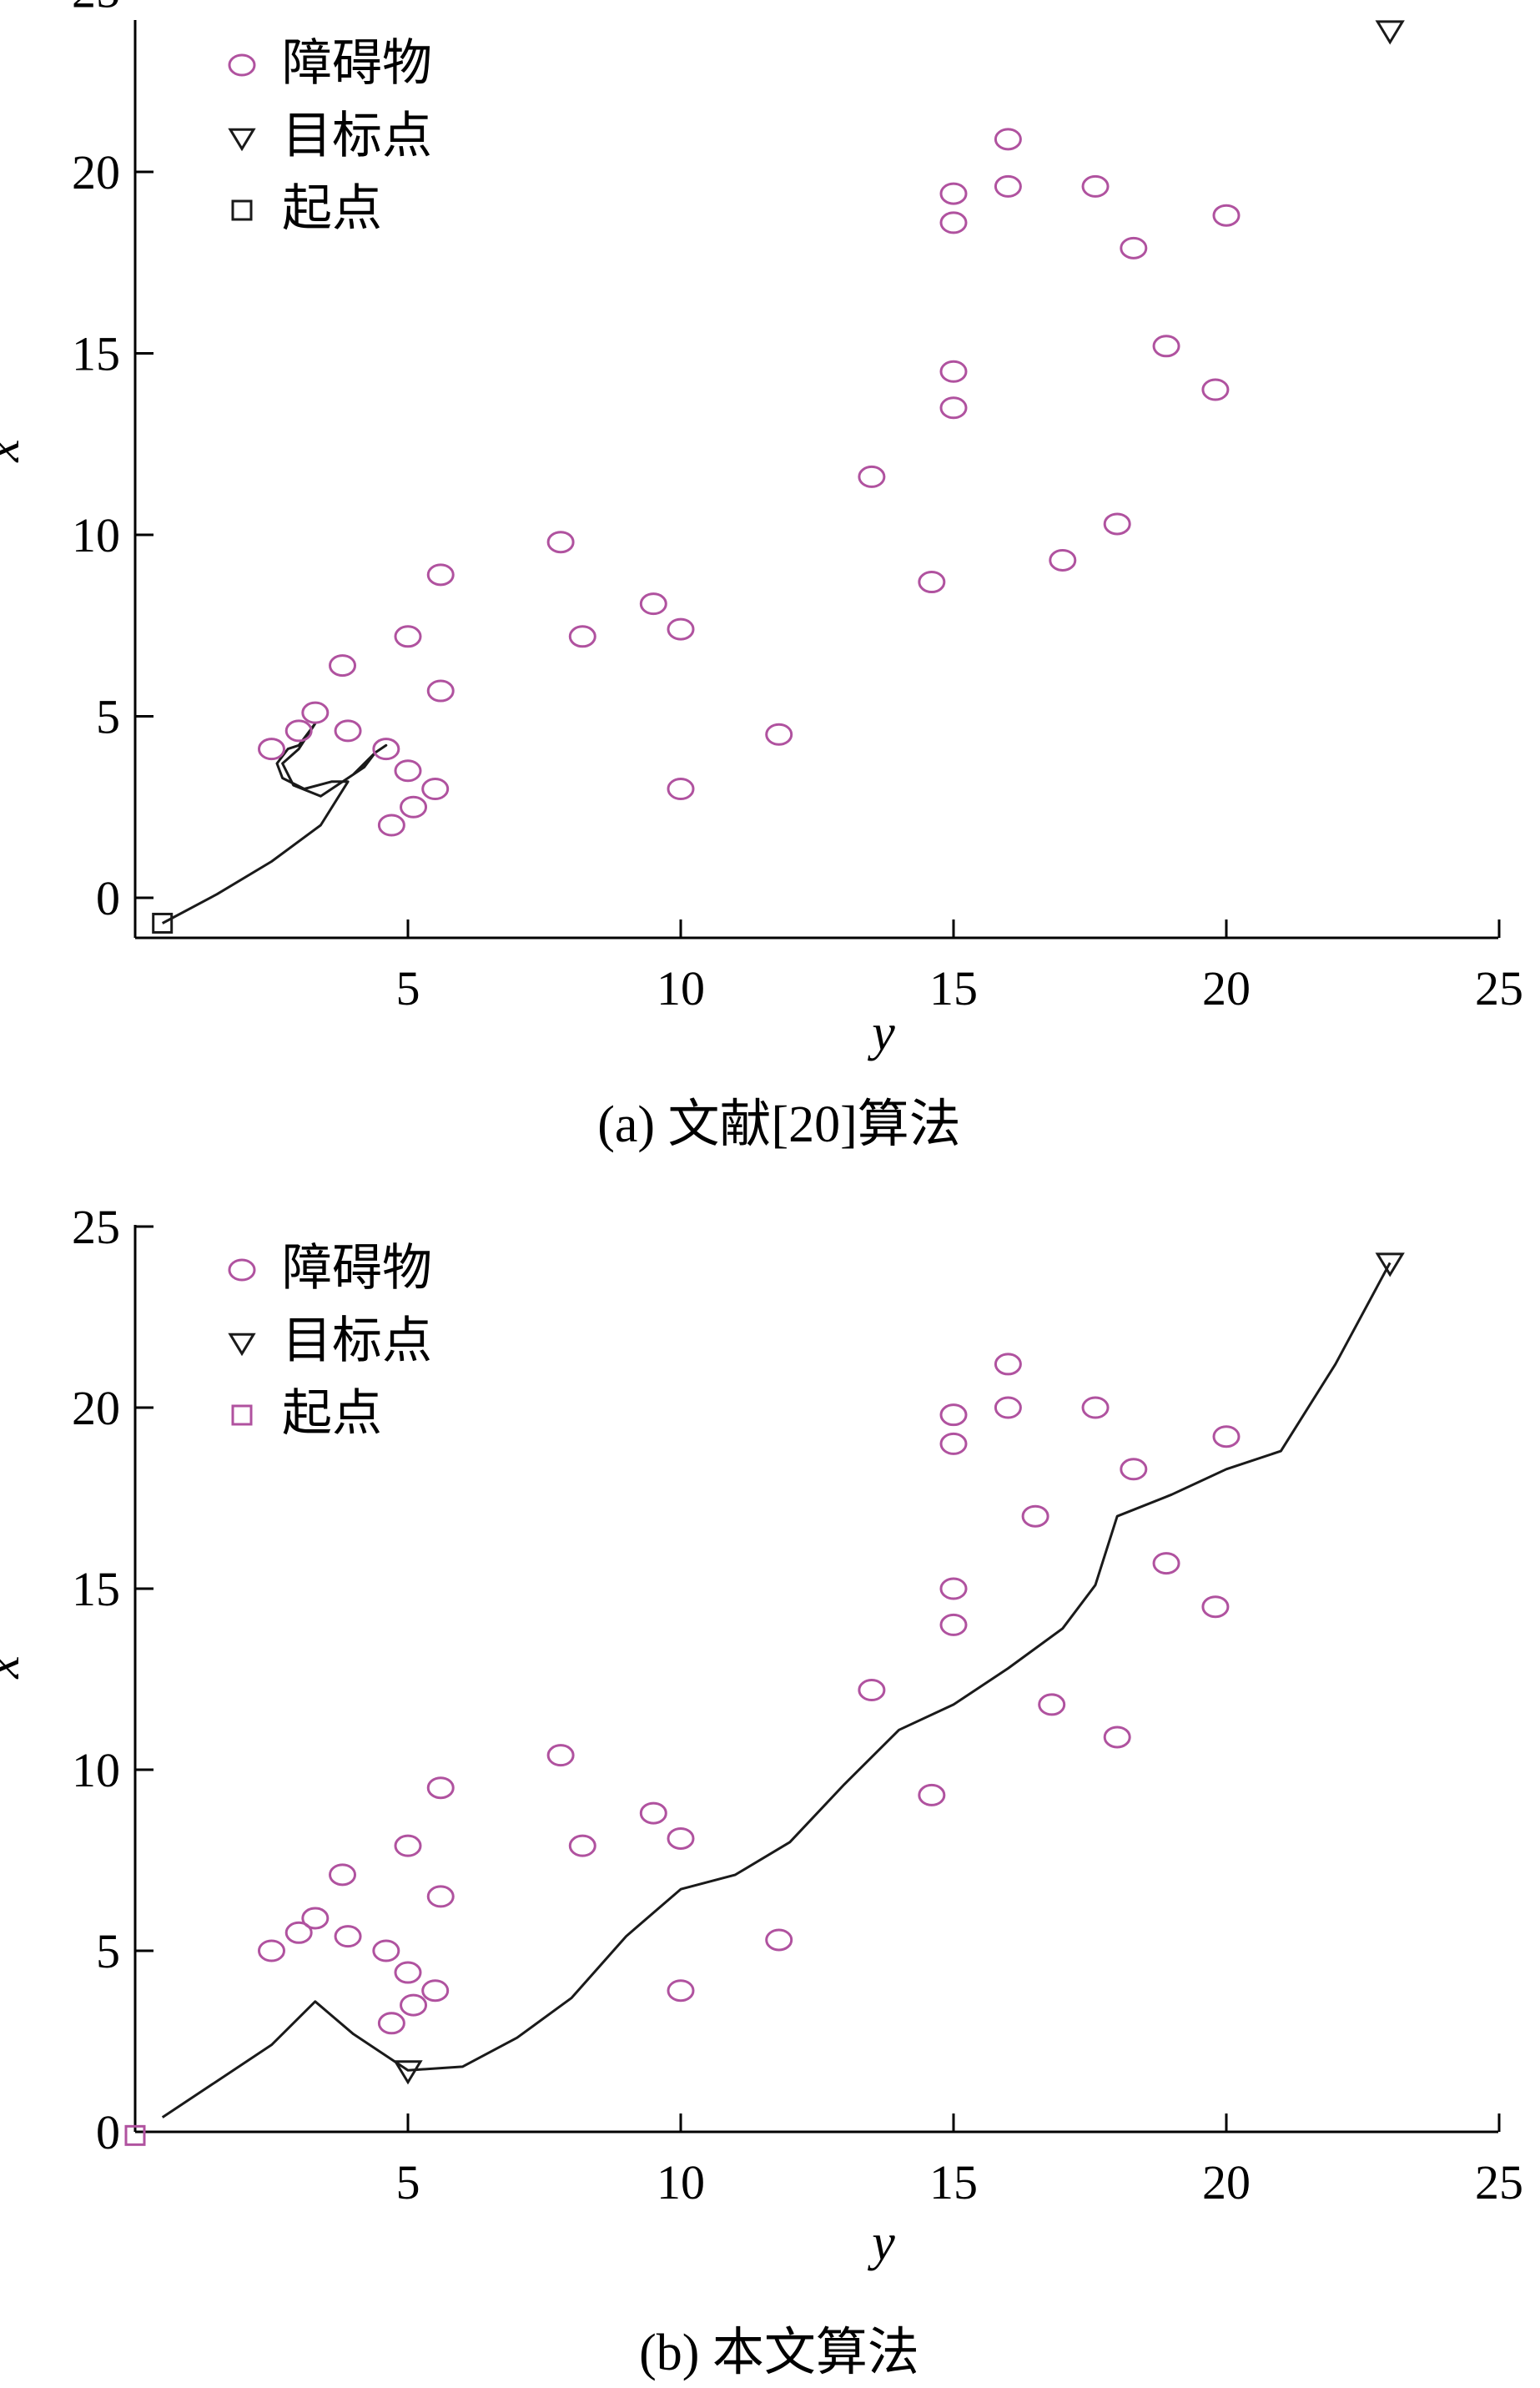 The image size is (1540, 2388). I want to click on x-axis-label: y, so click(881, 2242).